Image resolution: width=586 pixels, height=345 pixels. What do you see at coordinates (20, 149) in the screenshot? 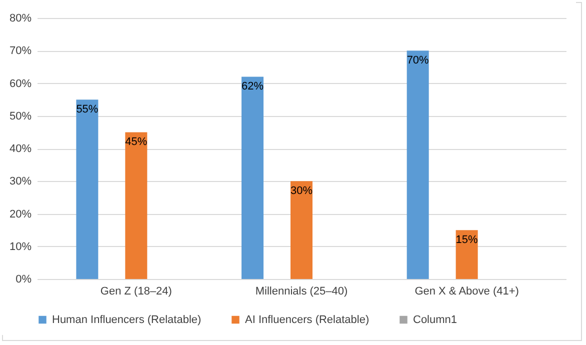
I see `y-tick-label: 40%` at bounding box center [20, 149].